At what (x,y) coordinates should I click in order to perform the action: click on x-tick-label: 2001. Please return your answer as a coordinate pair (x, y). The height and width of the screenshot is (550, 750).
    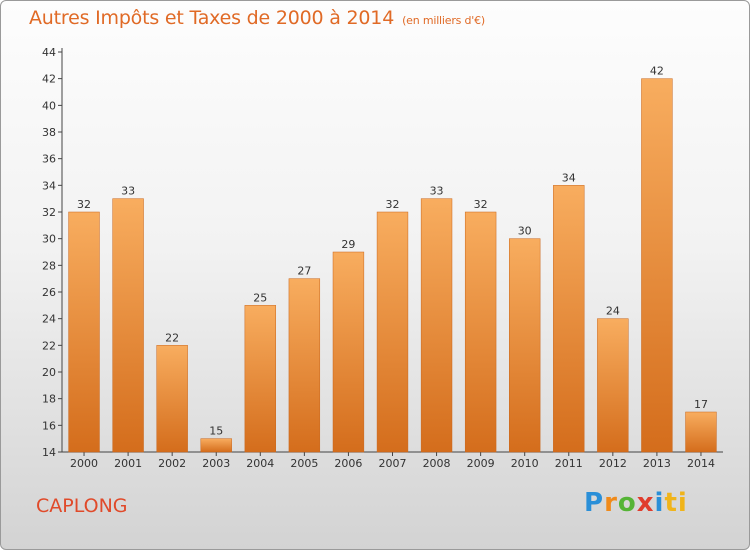
    Looking at the image, I should click on (128, 463).